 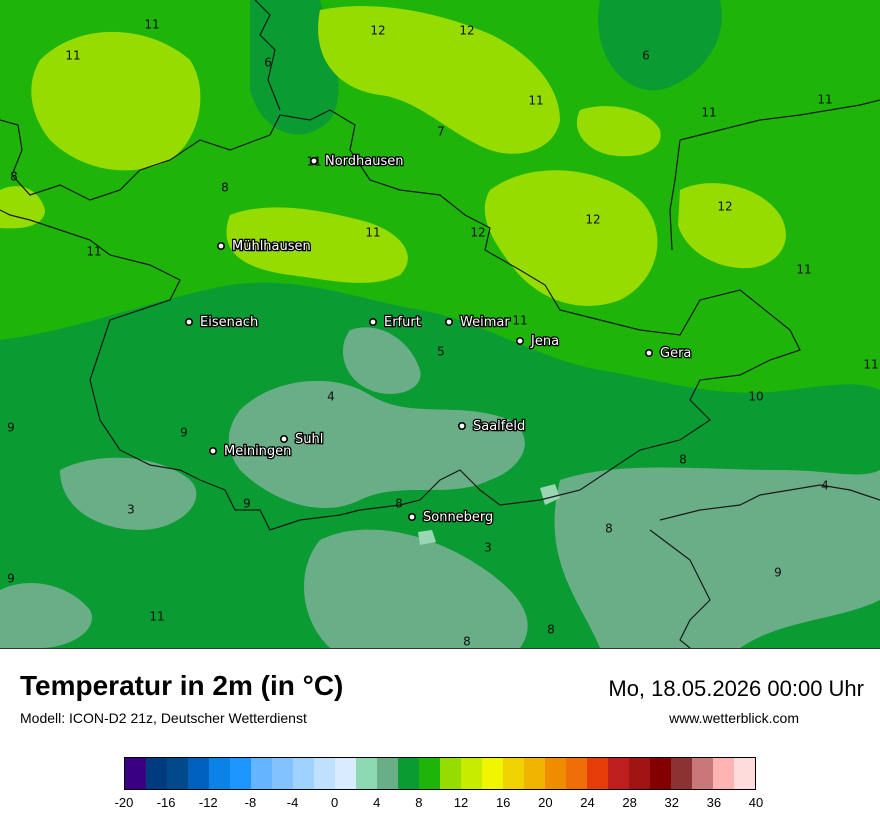 What do you see at coordinates (441, 132) in the screenshot?
I see `temperature-value-label: 7` at bounding box center [441, 132].